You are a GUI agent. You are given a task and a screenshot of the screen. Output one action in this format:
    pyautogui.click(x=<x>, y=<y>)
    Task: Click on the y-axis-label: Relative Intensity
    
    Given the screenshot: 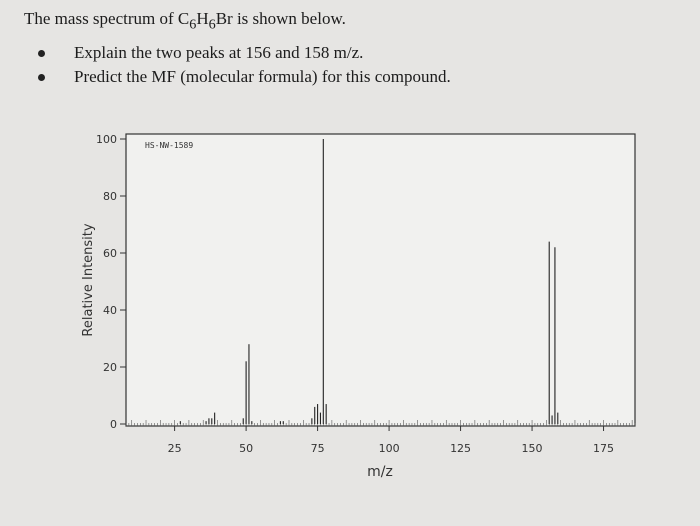 What is the action you would take?
    pyautogui.click(x=88, y=279)
    